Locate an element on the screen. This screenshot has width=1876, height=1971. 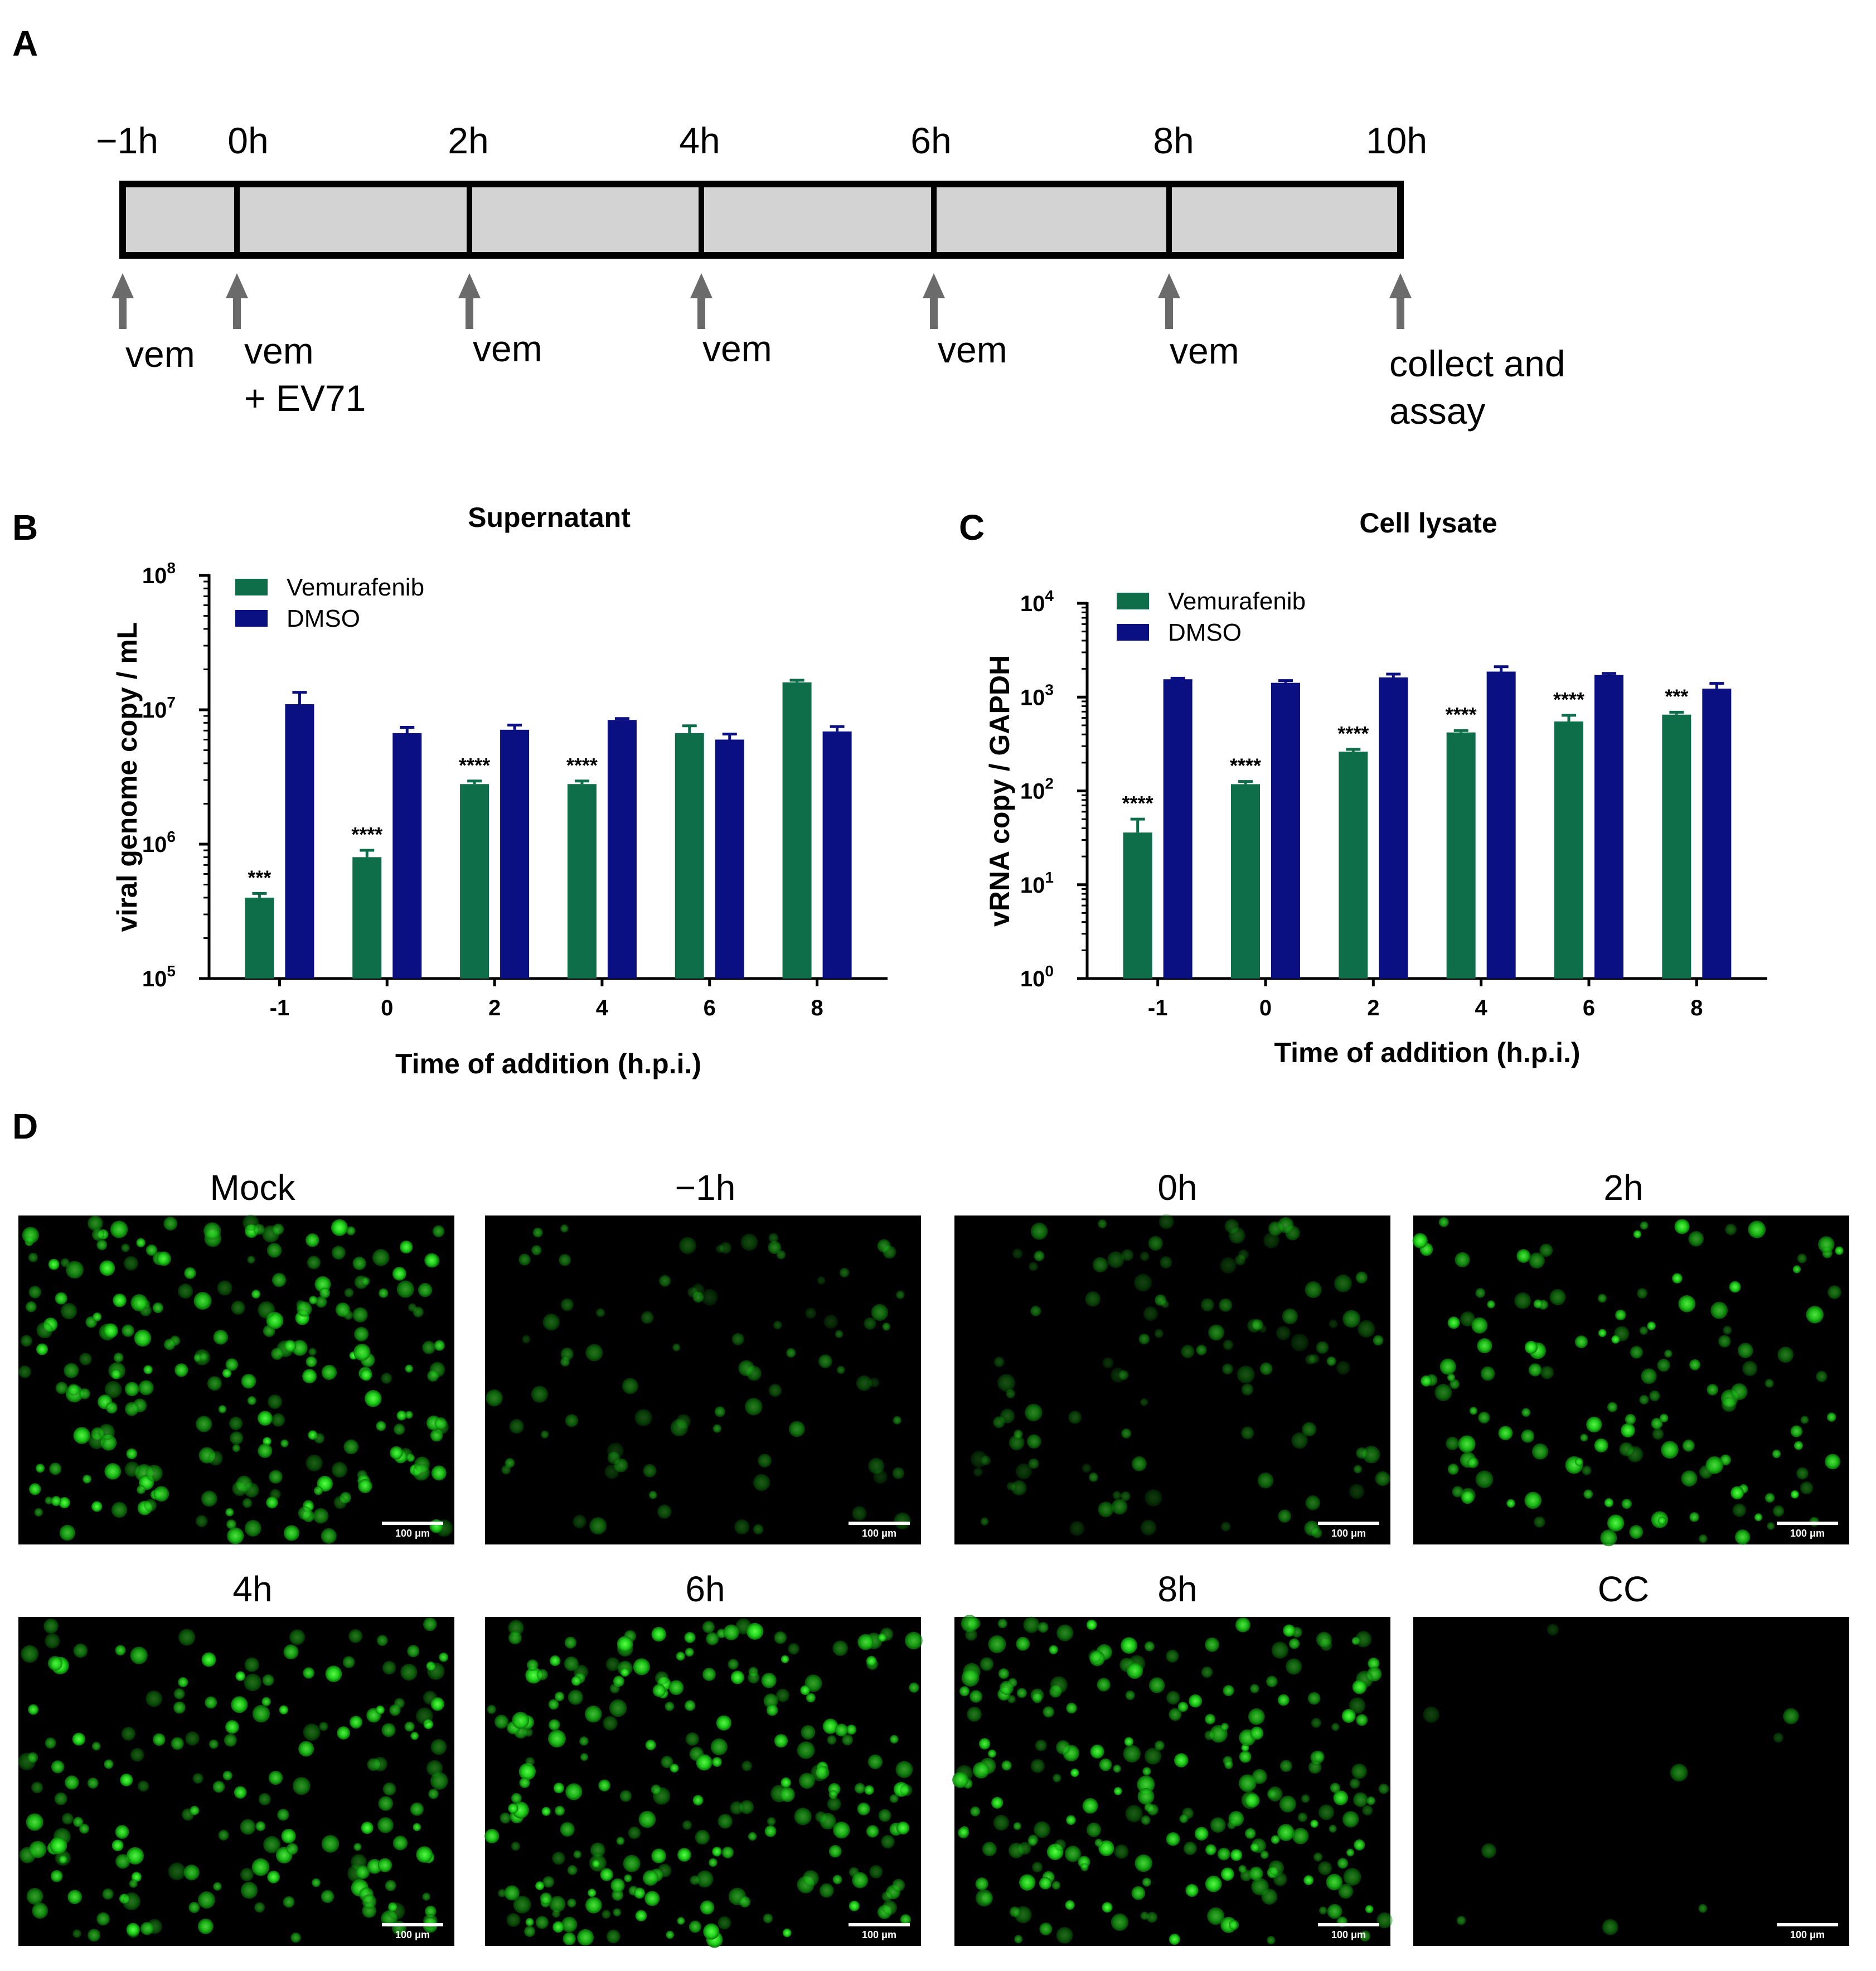
x-tick-label: 0 is located at coordinates (1265, 1008).